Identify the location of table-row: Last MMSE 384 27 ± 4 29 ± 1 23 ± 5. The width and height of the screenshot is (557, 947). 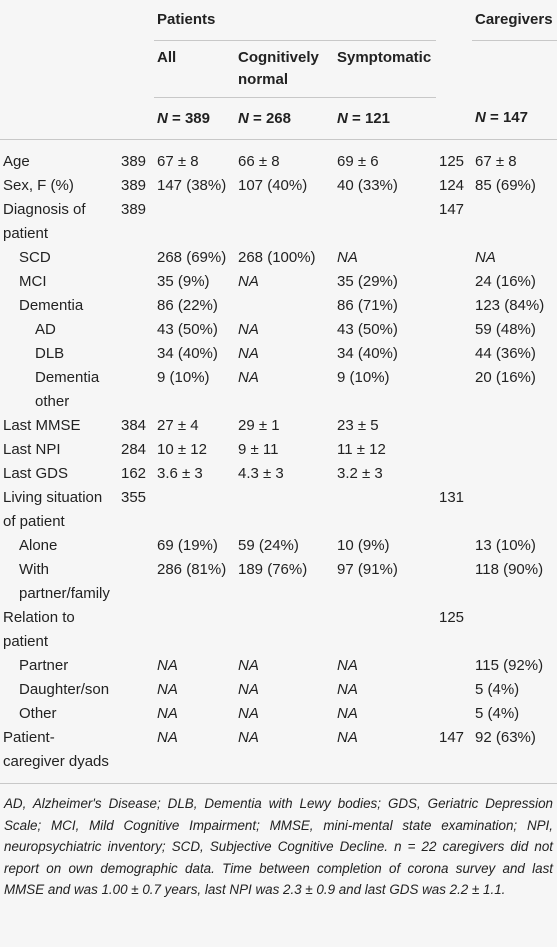
(278, 426).